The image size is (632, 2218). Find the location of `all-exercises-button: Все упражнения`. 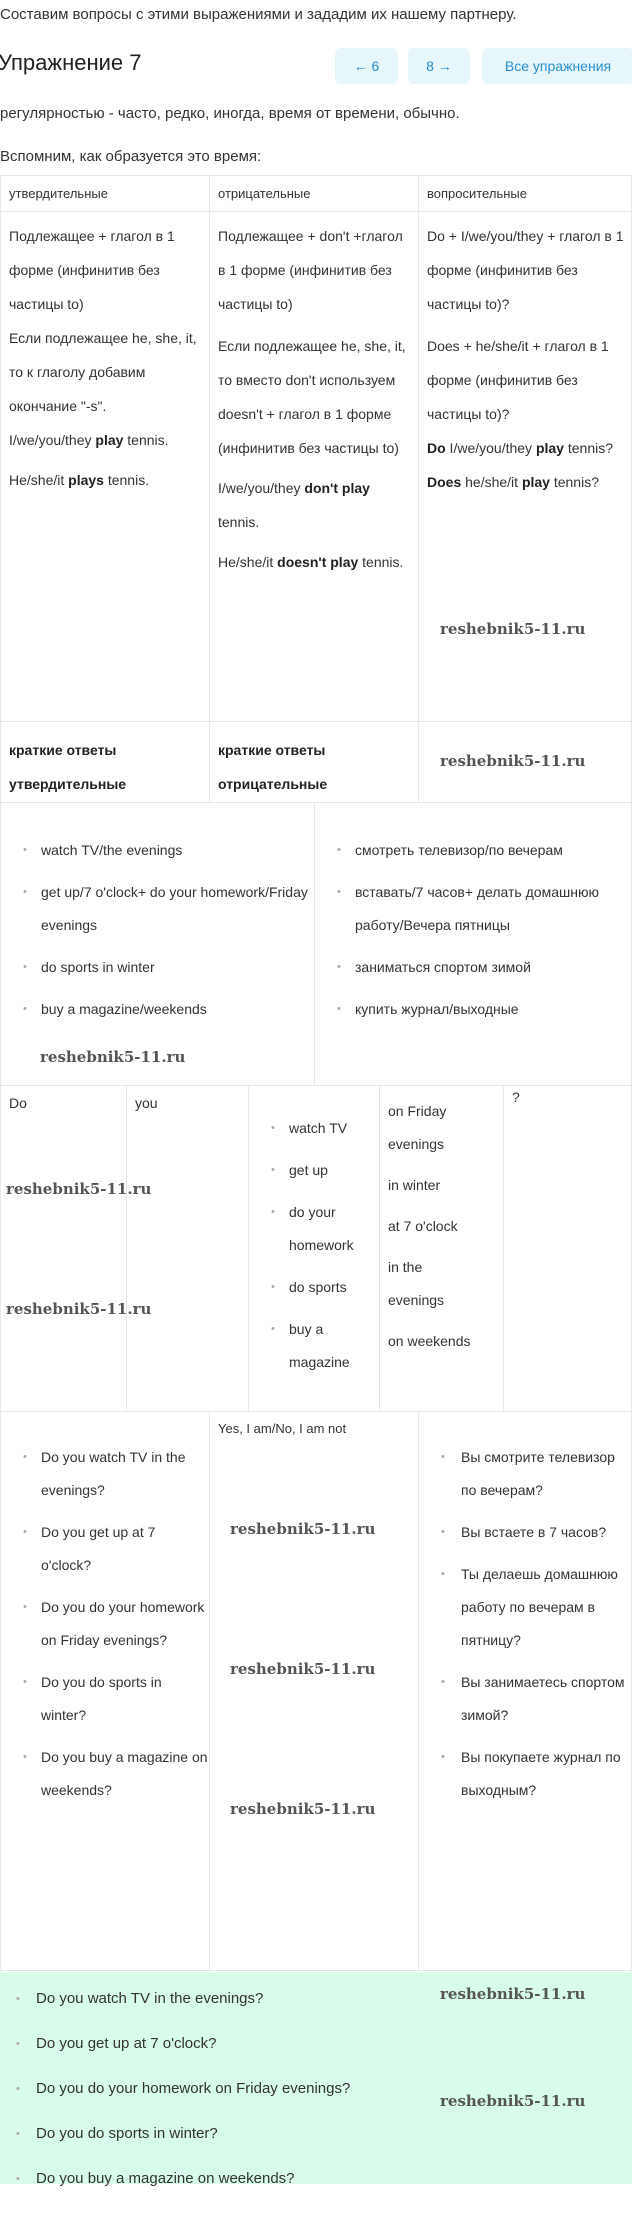

all-exercises-button: Все упражнения is located at coordinates (557, 66).